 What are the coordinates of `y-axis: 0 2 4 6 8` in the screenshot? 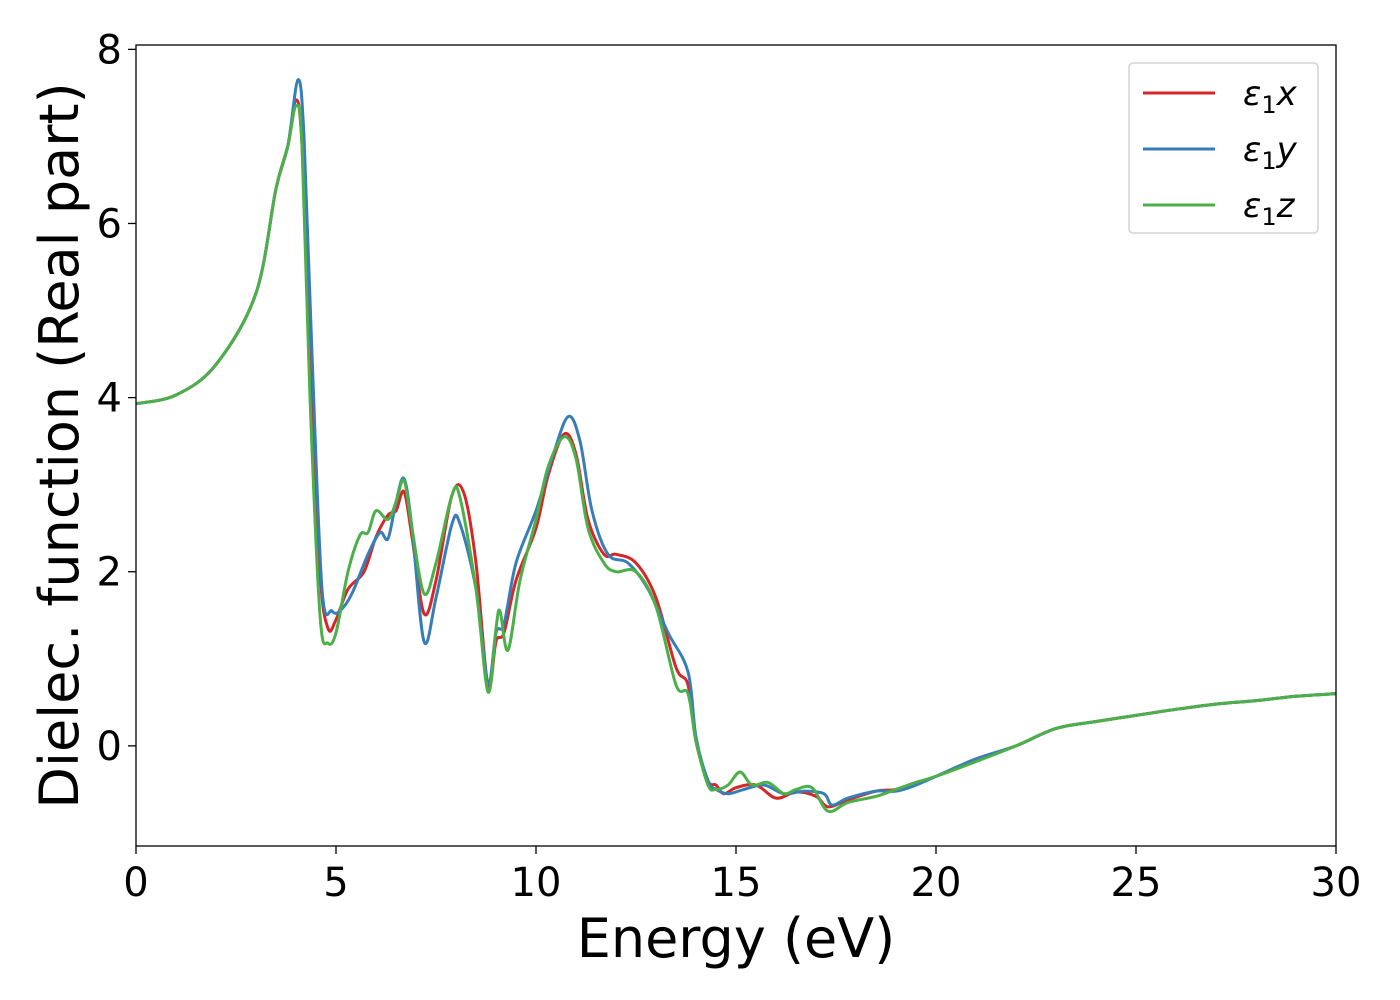 It's located at (116, 398).